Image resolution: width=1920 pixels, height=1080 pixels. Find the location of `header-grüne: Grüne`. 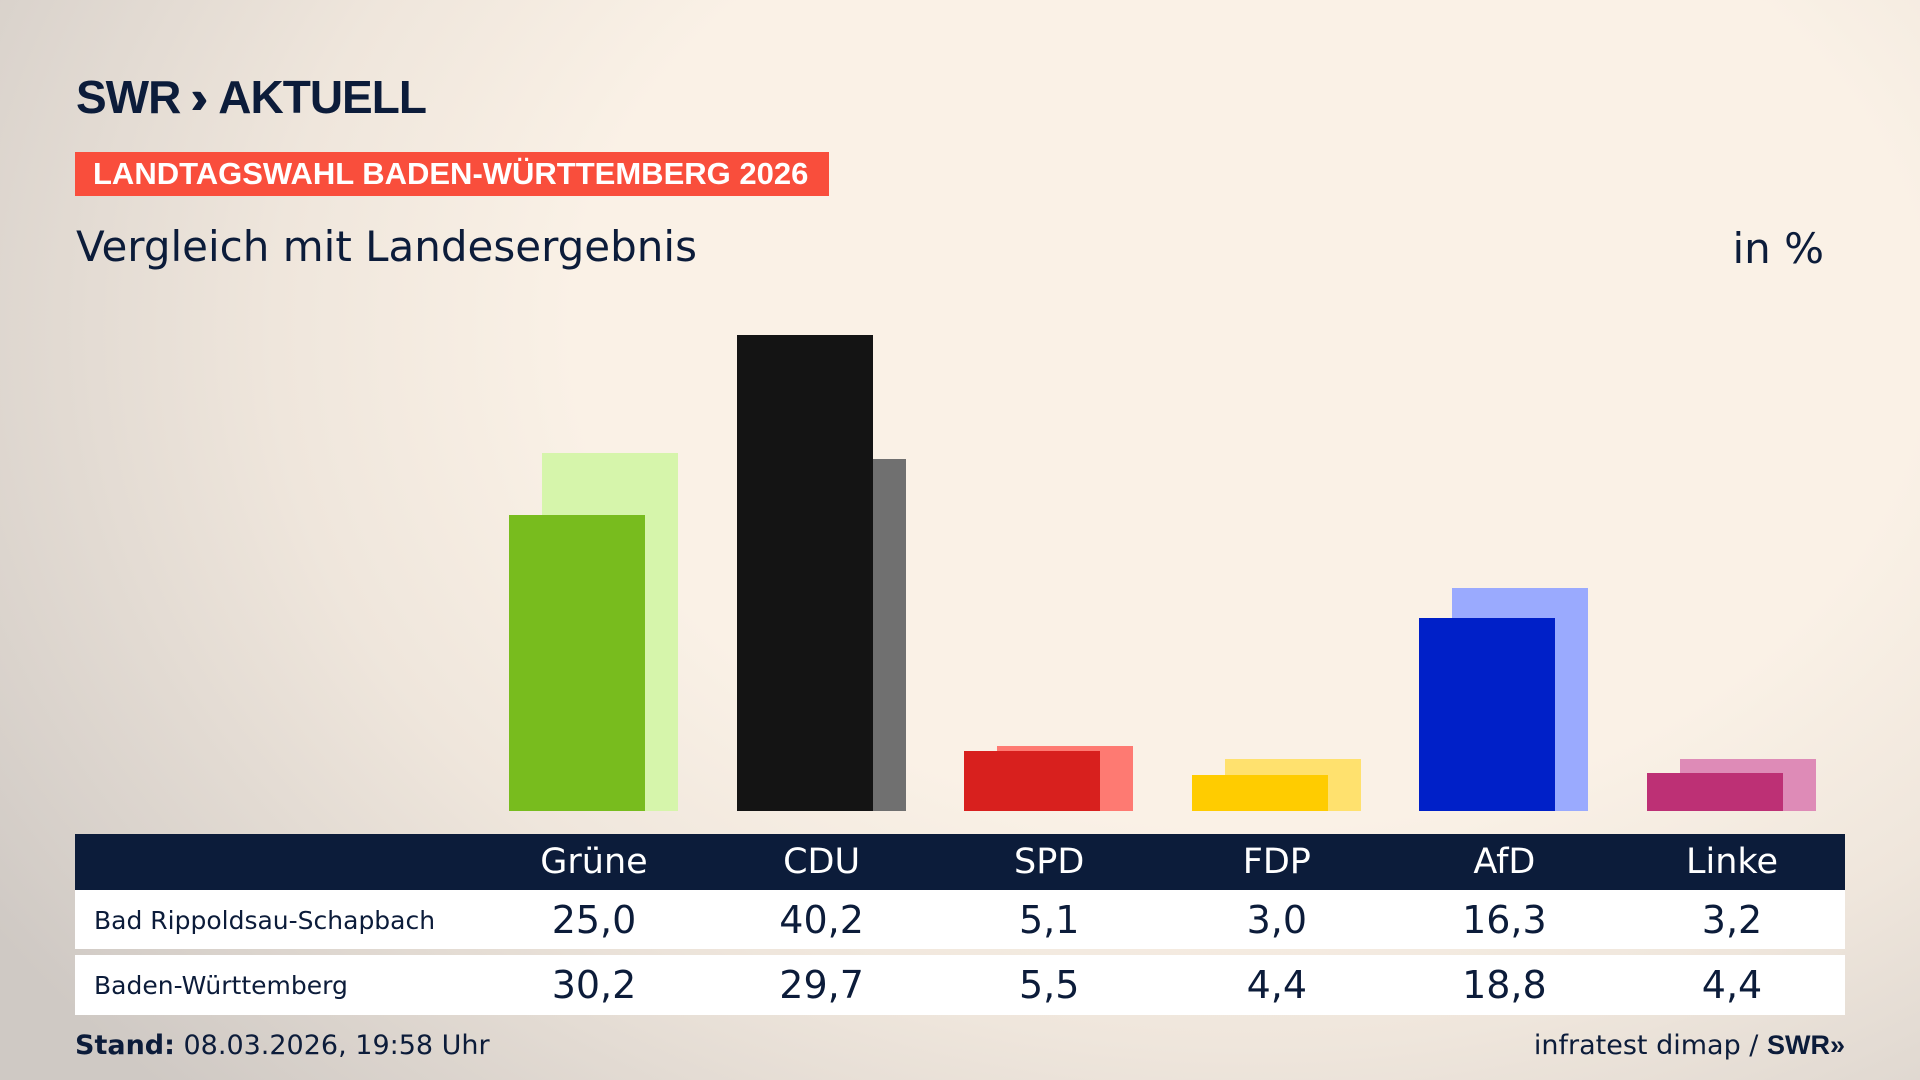

header-grüne: Grüne is located at coordinates (594, 862).